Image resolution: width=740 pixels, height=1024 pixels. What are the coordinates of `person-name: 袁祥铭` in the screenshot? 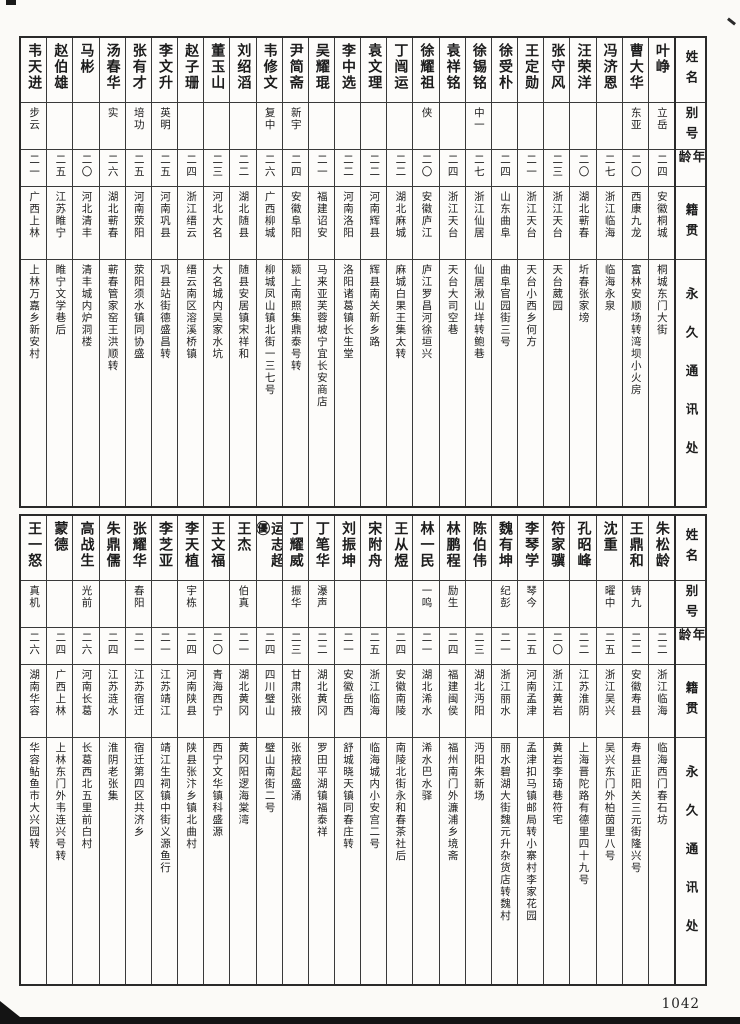 It's located at (452, 70).